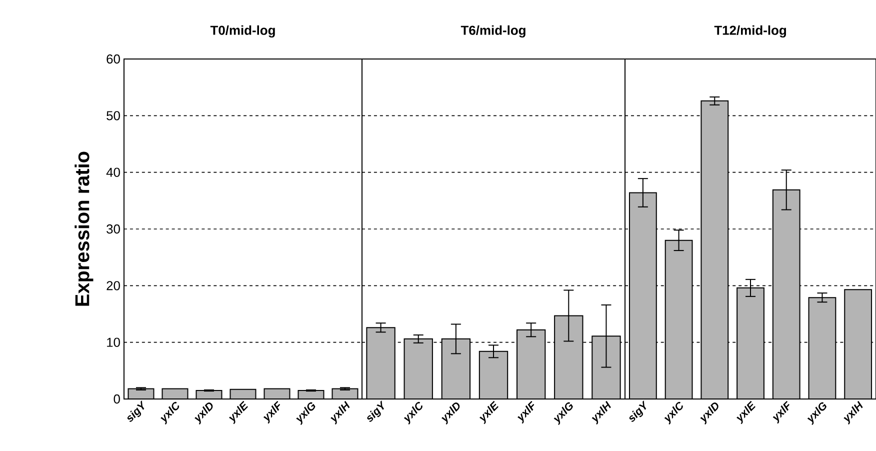 The width and height of the screenshot is (876, 451). Describe the element at coordinates (242, 31) in the screenshot. I see `chart-title: T0/mid-log` at that location.